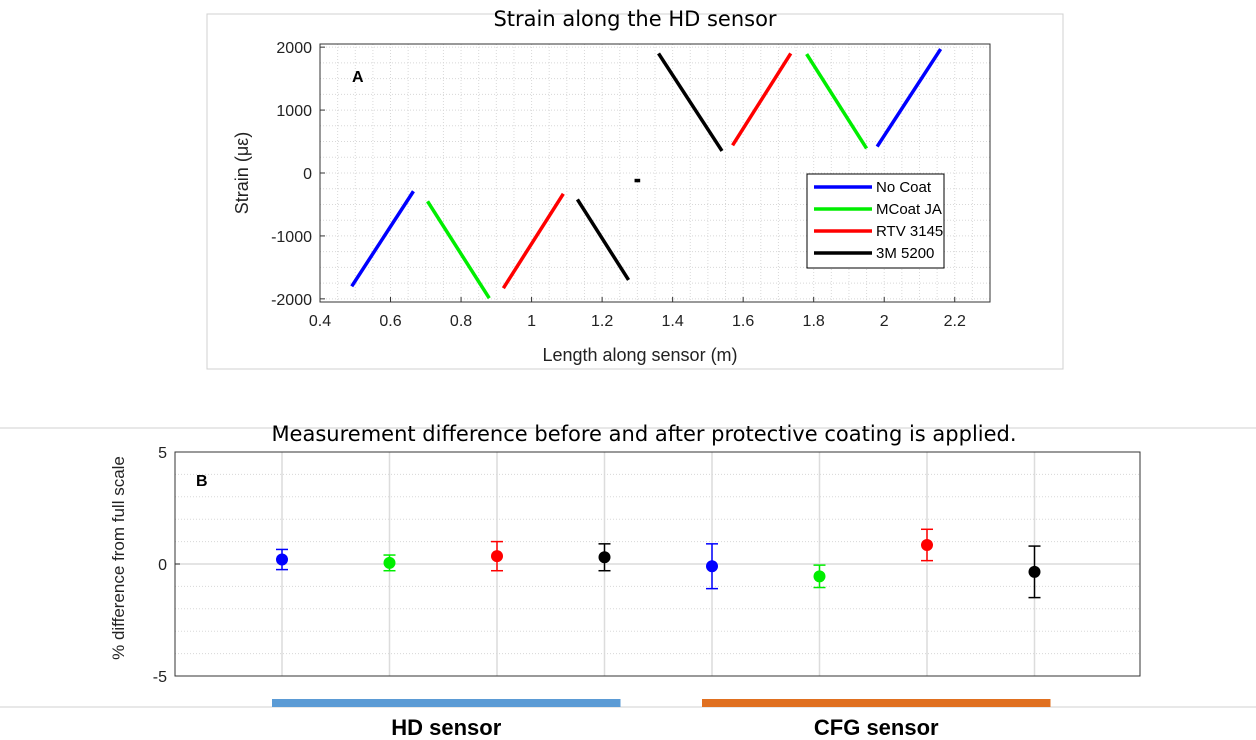 This screenshot has width=1256, height=740. I want to click on legend: No Coat MCoat JA RTV 3145 3M 5200, so click(875, 221).